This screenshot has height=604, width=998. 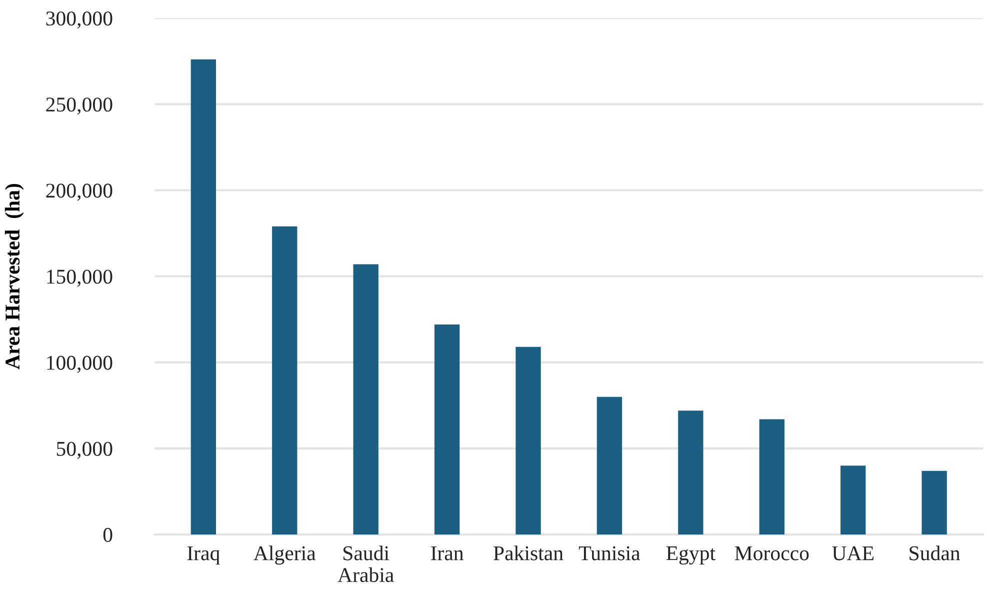 I want to click on y-tick-label: 100,000, so click(x=79, y=364).